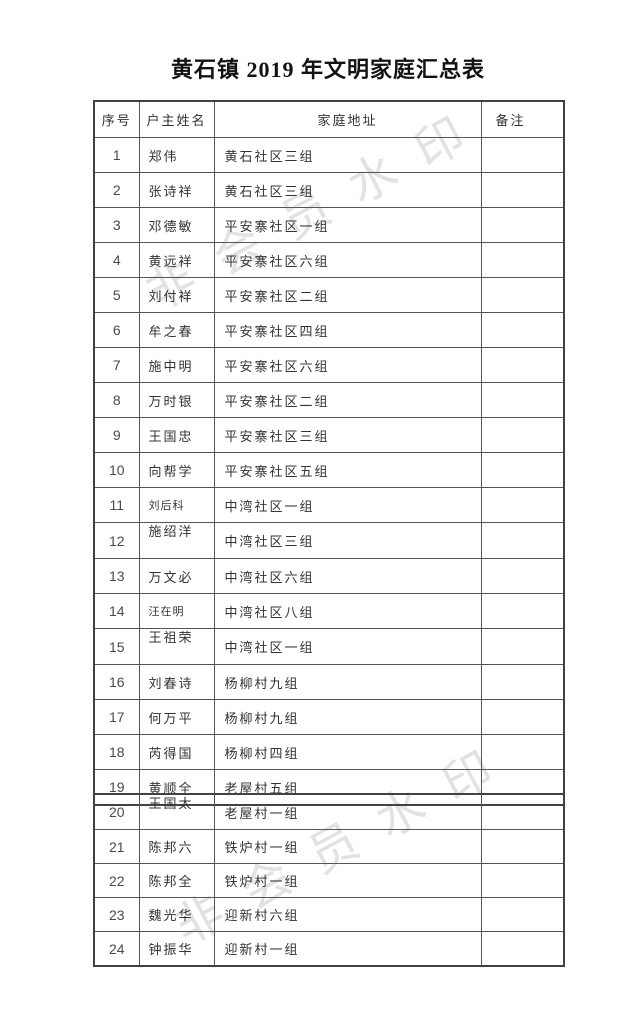 The image size is (640, 1027). I want to click on row-number-cell: 9, so click(116, 435).